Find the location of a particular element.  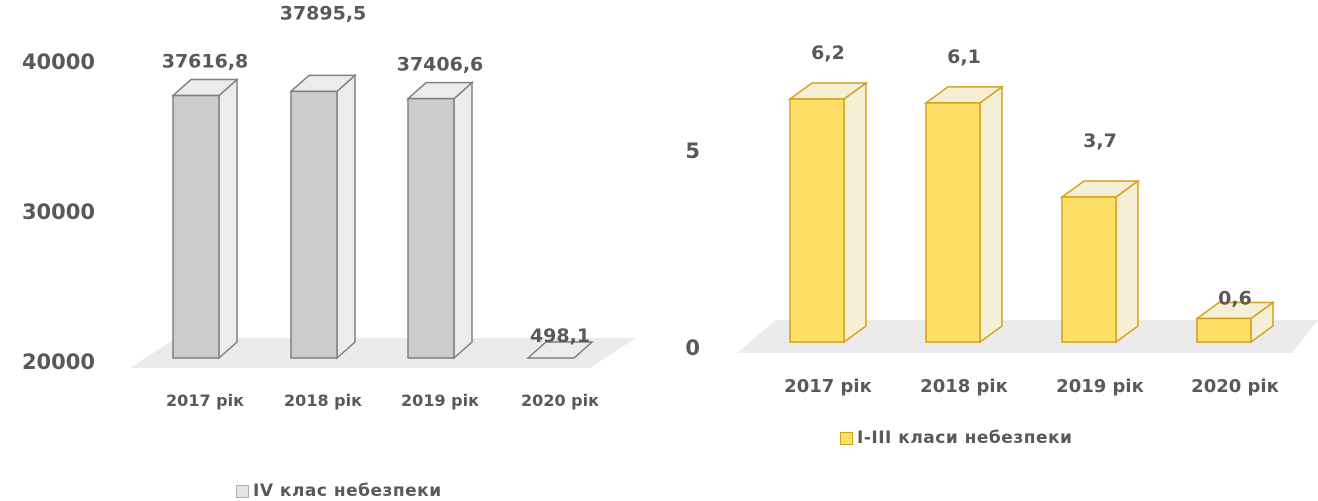

legend-iv-class: IV клас небезпеки is located at coordinates (339, 491).